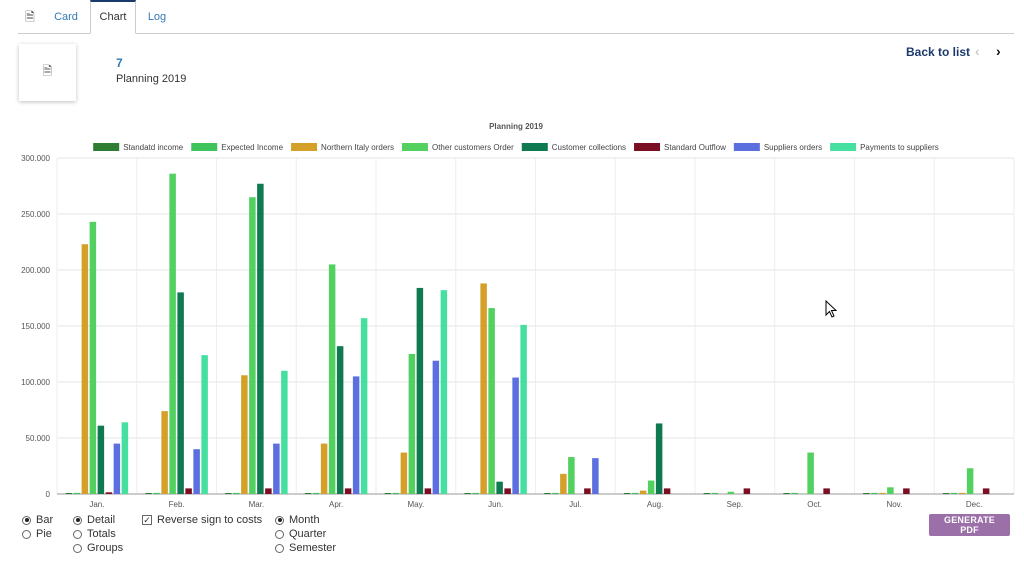  I want to click on legend-label: Expected Income, so click(252, 147).